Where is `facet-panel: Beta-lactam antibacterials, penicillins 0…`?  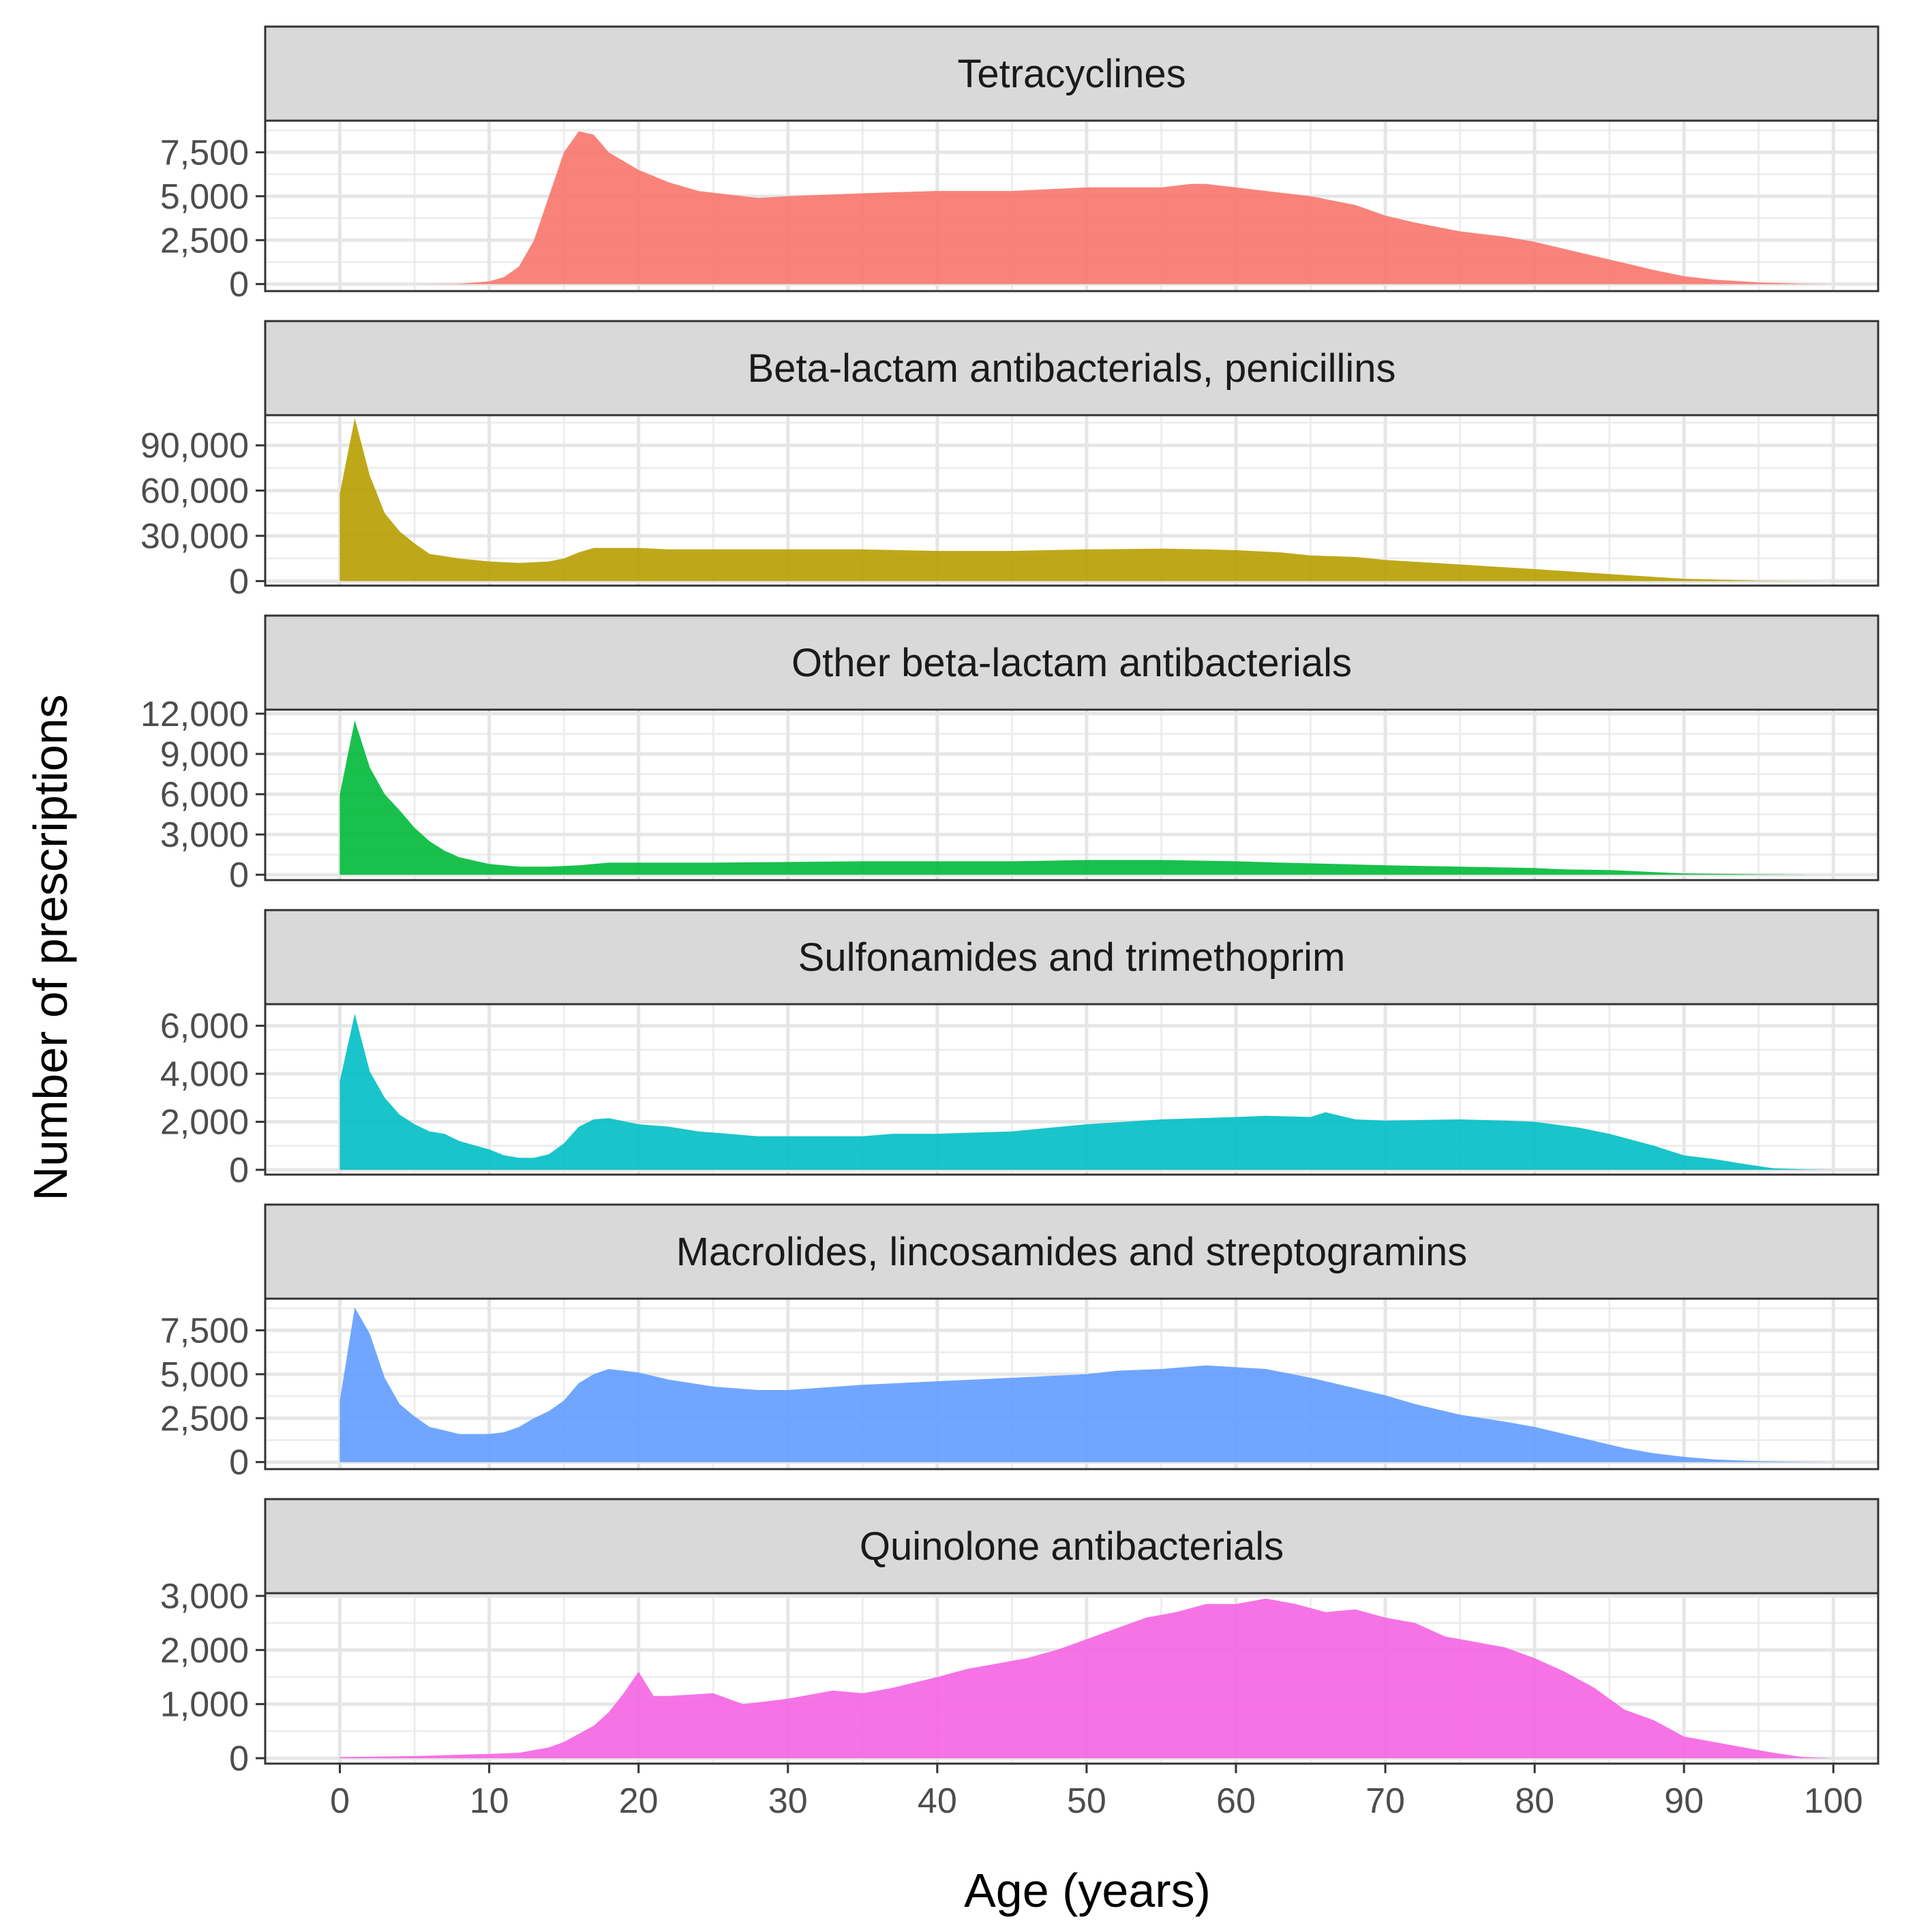 facet-panel: Beta-lactam antibacterials, penicillins 0… is located at coordinates (1010, 460).